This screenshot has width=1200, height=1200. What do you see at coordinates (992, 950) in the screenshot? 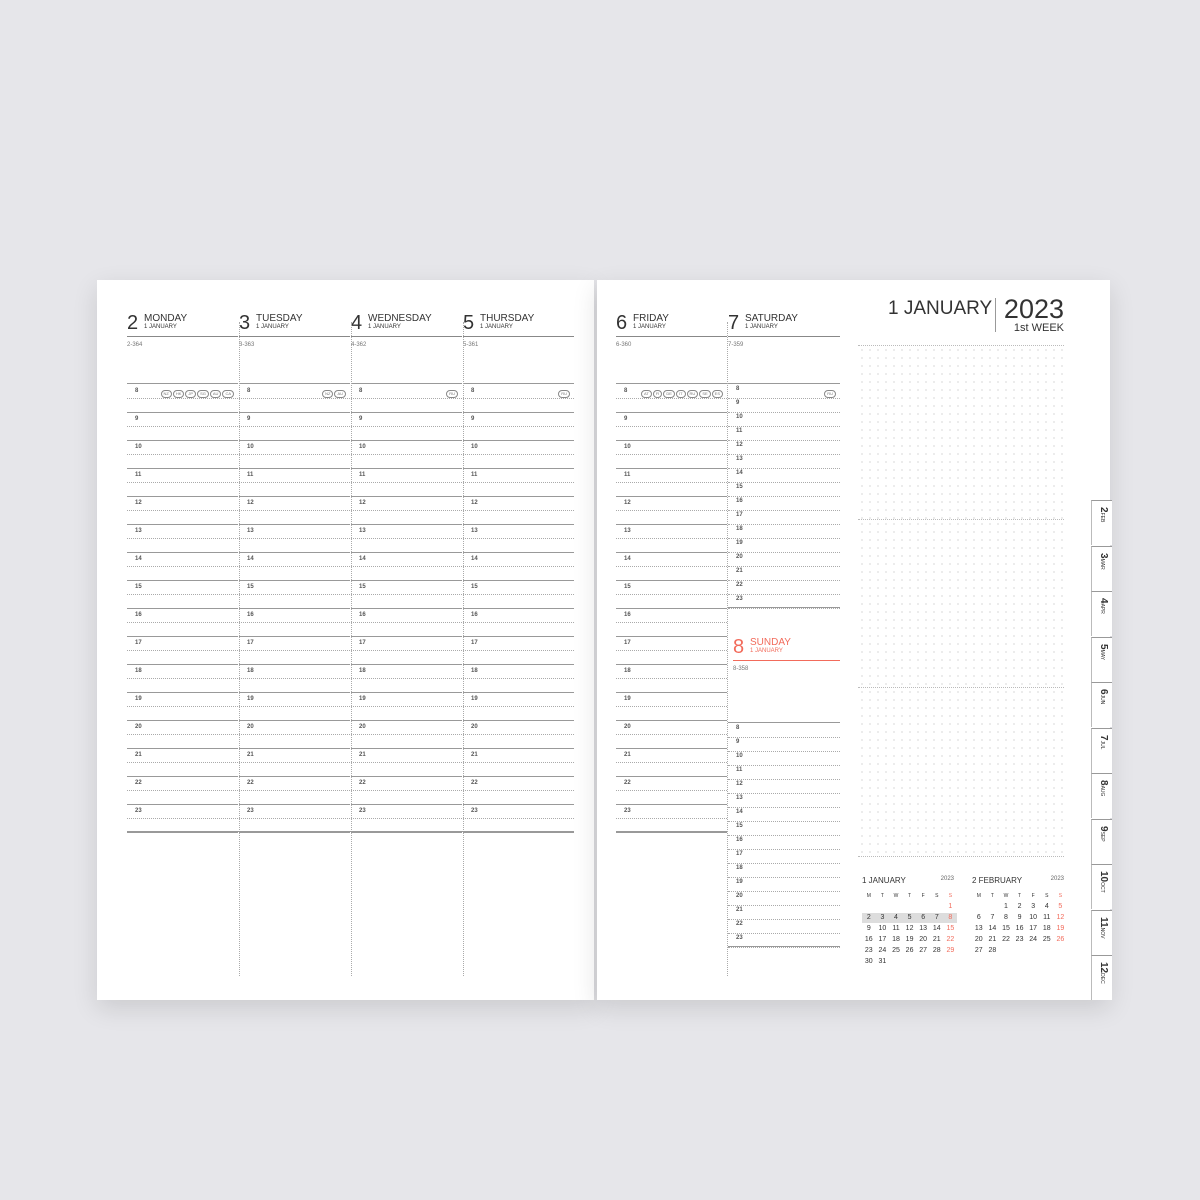
I see `calendar-day: 28` at bounding box center [992, 950].